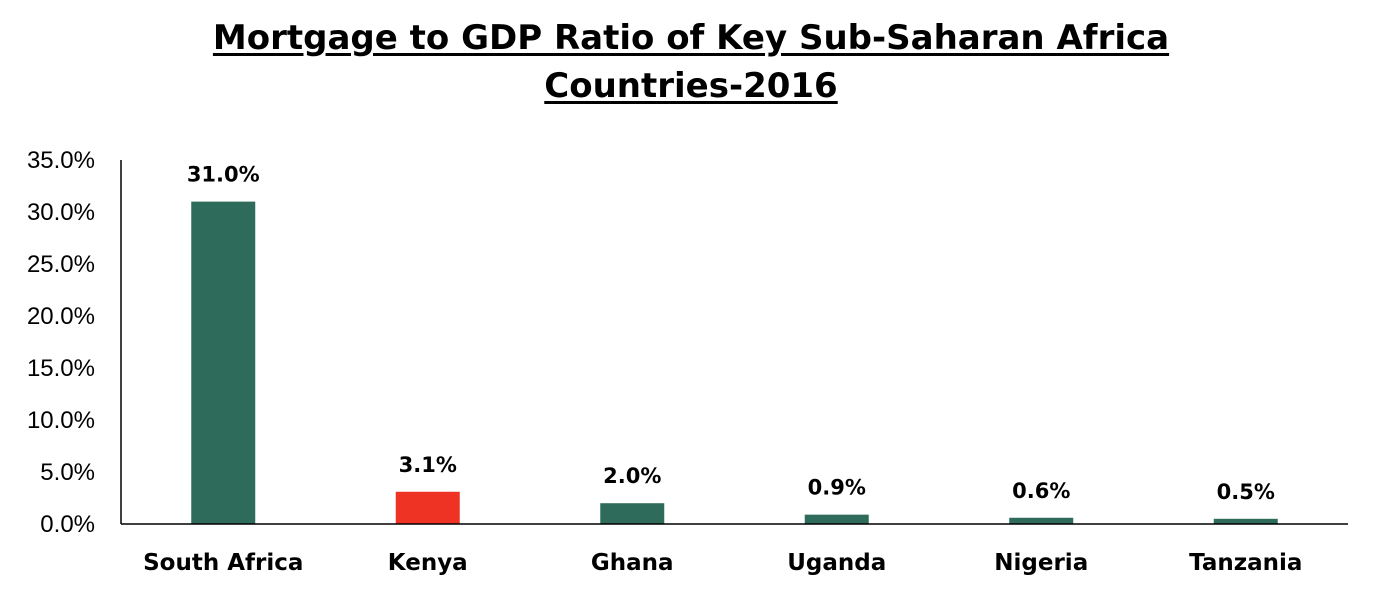 This screenshot has height=604, width=1378. Describe the element at coordinates (1246, 492) in the screenshot. I see `data-label: 0.5%` at that location.